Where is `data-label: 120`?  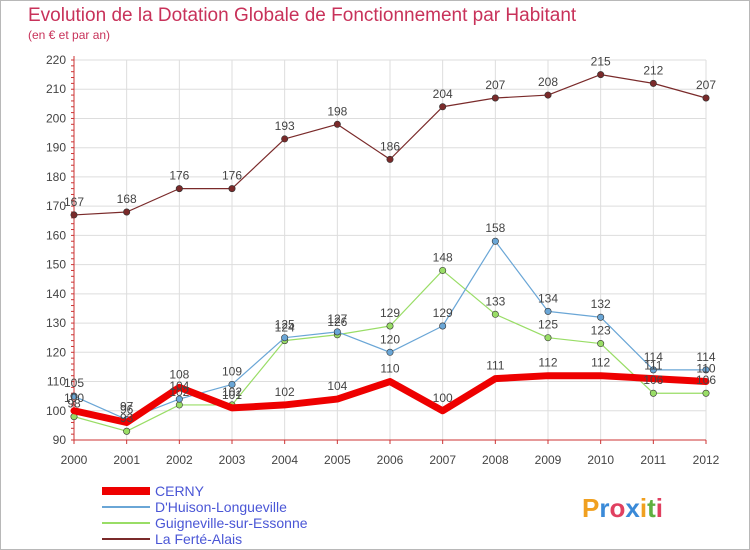 data-label: 120 is located at coordinates (390, 339).